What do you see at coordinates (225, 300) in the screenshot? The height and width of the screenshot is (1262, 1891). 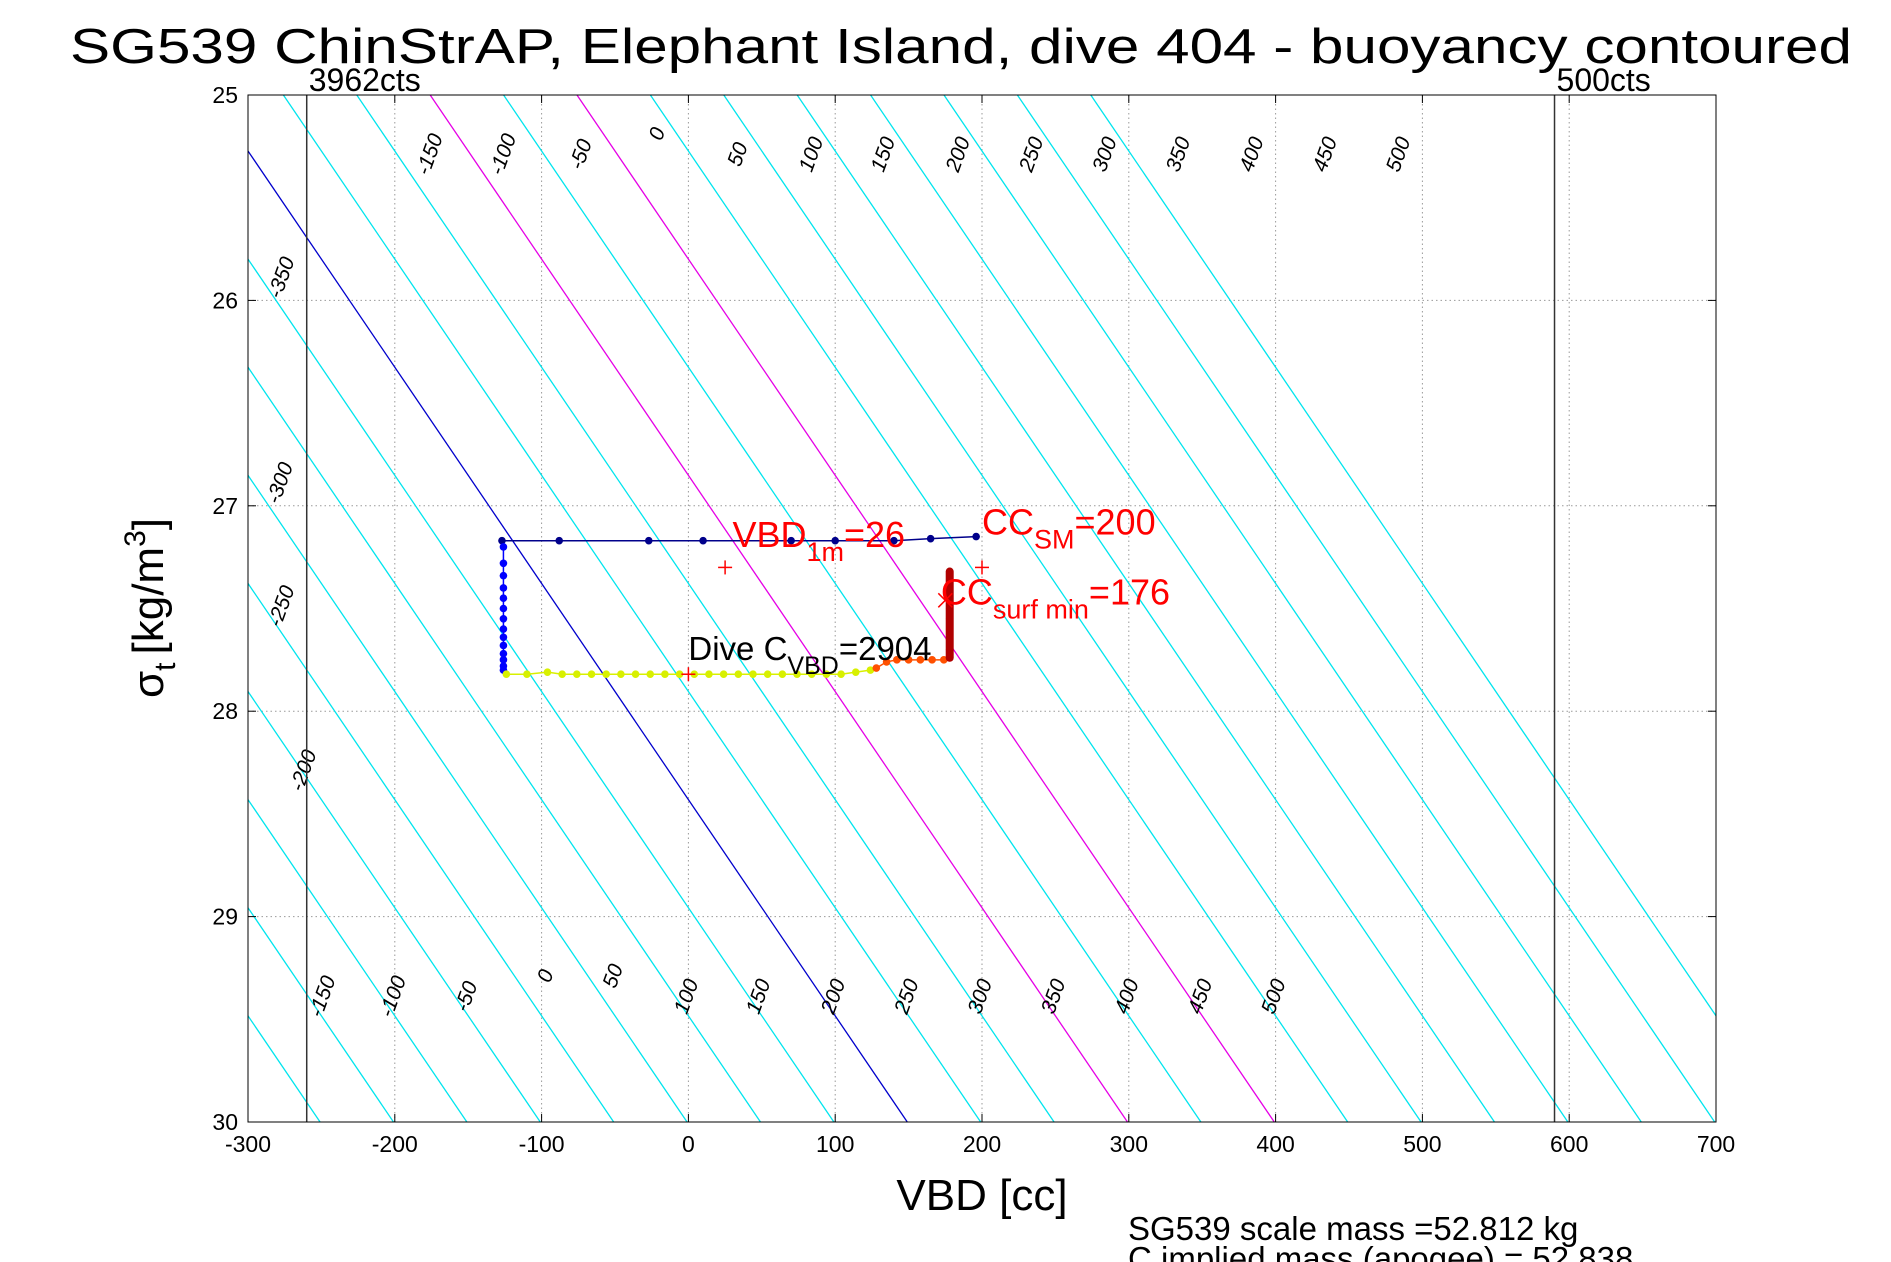 I see `y-tick-label: 26` at bounding box center [225, 300].